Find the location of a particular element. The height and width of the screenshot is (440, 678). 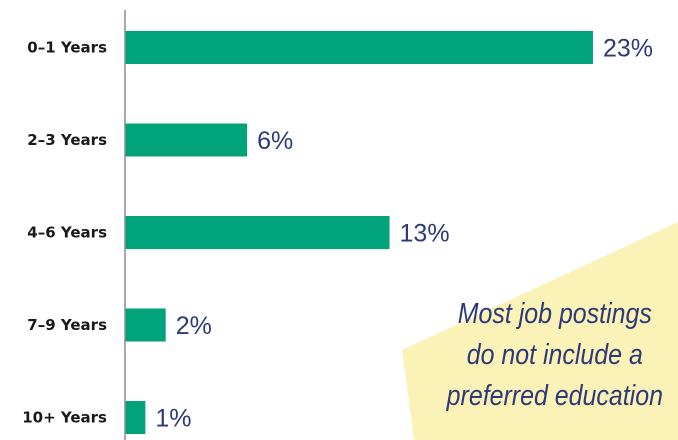

category-label: 2–3 Years is located at coordinates (67, 140).